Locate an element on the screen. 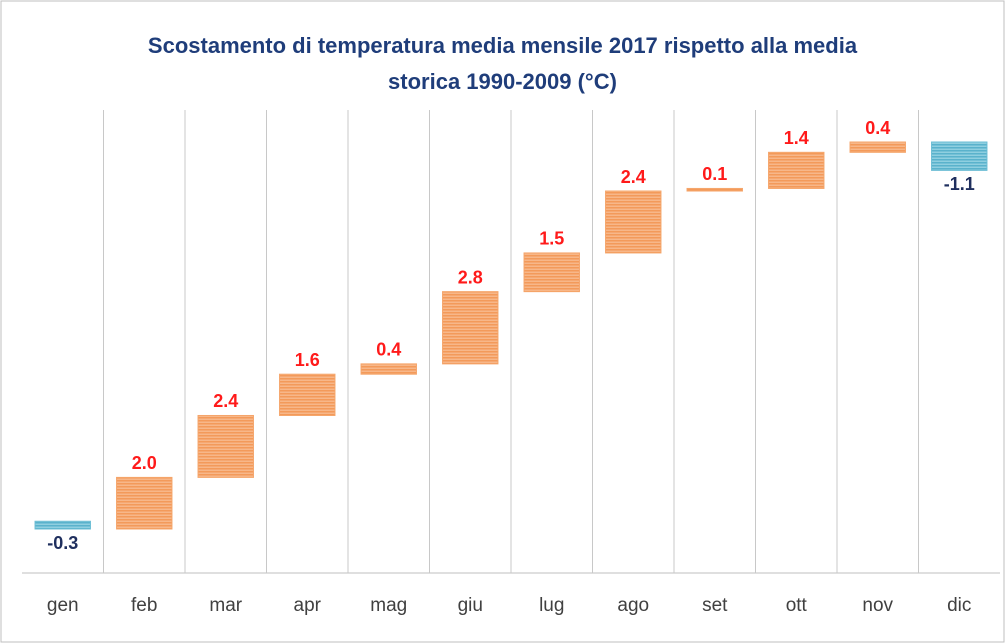 This screenshot has width=1005, height=643. x-tick-label: gen is located at coordinates (63, 605).